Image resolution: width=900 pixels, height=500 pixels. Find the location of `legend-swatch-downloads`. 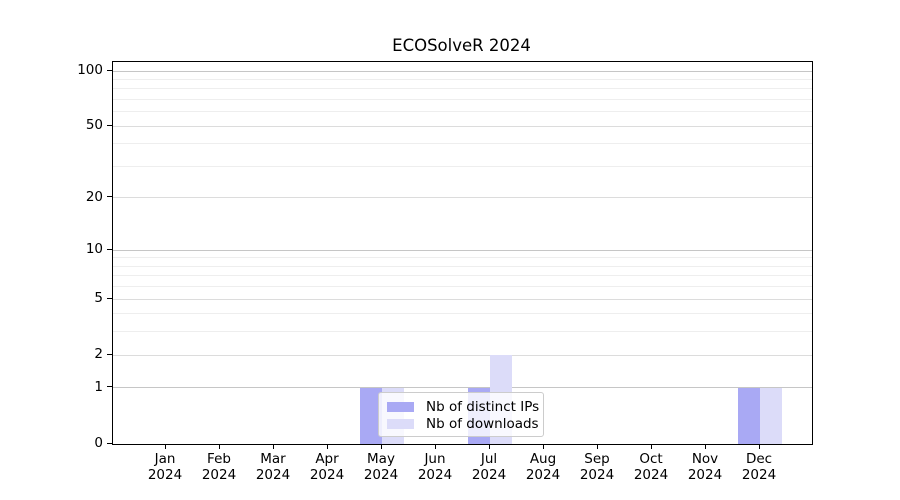

legend-swatch-downloads is located at coordinates (400, 423).